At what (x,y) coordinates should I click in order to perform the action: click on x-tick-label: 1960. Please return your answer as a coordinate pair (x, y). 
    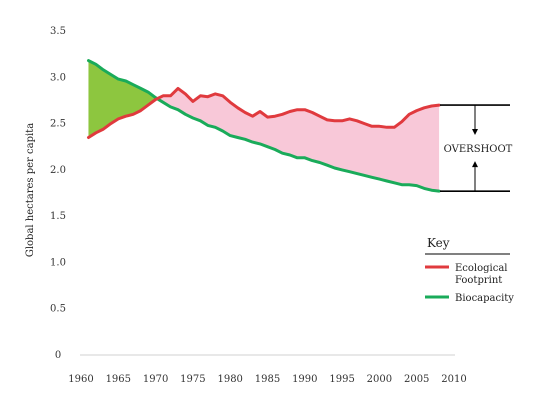
    Looking at the image, I should click on (80, 379).